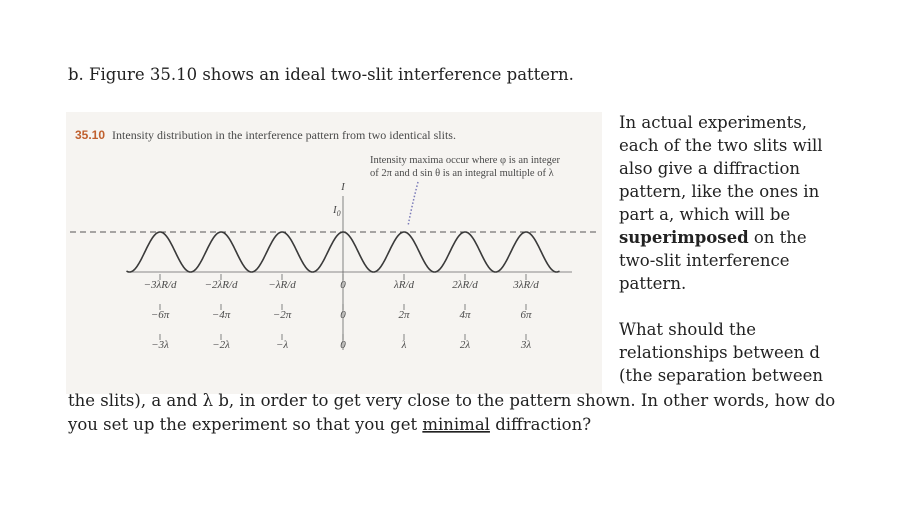  What do you see at coordinates (90, 135) in the screenshot?
I see `figure-number: 35.10` at bounding box center [90, 135].